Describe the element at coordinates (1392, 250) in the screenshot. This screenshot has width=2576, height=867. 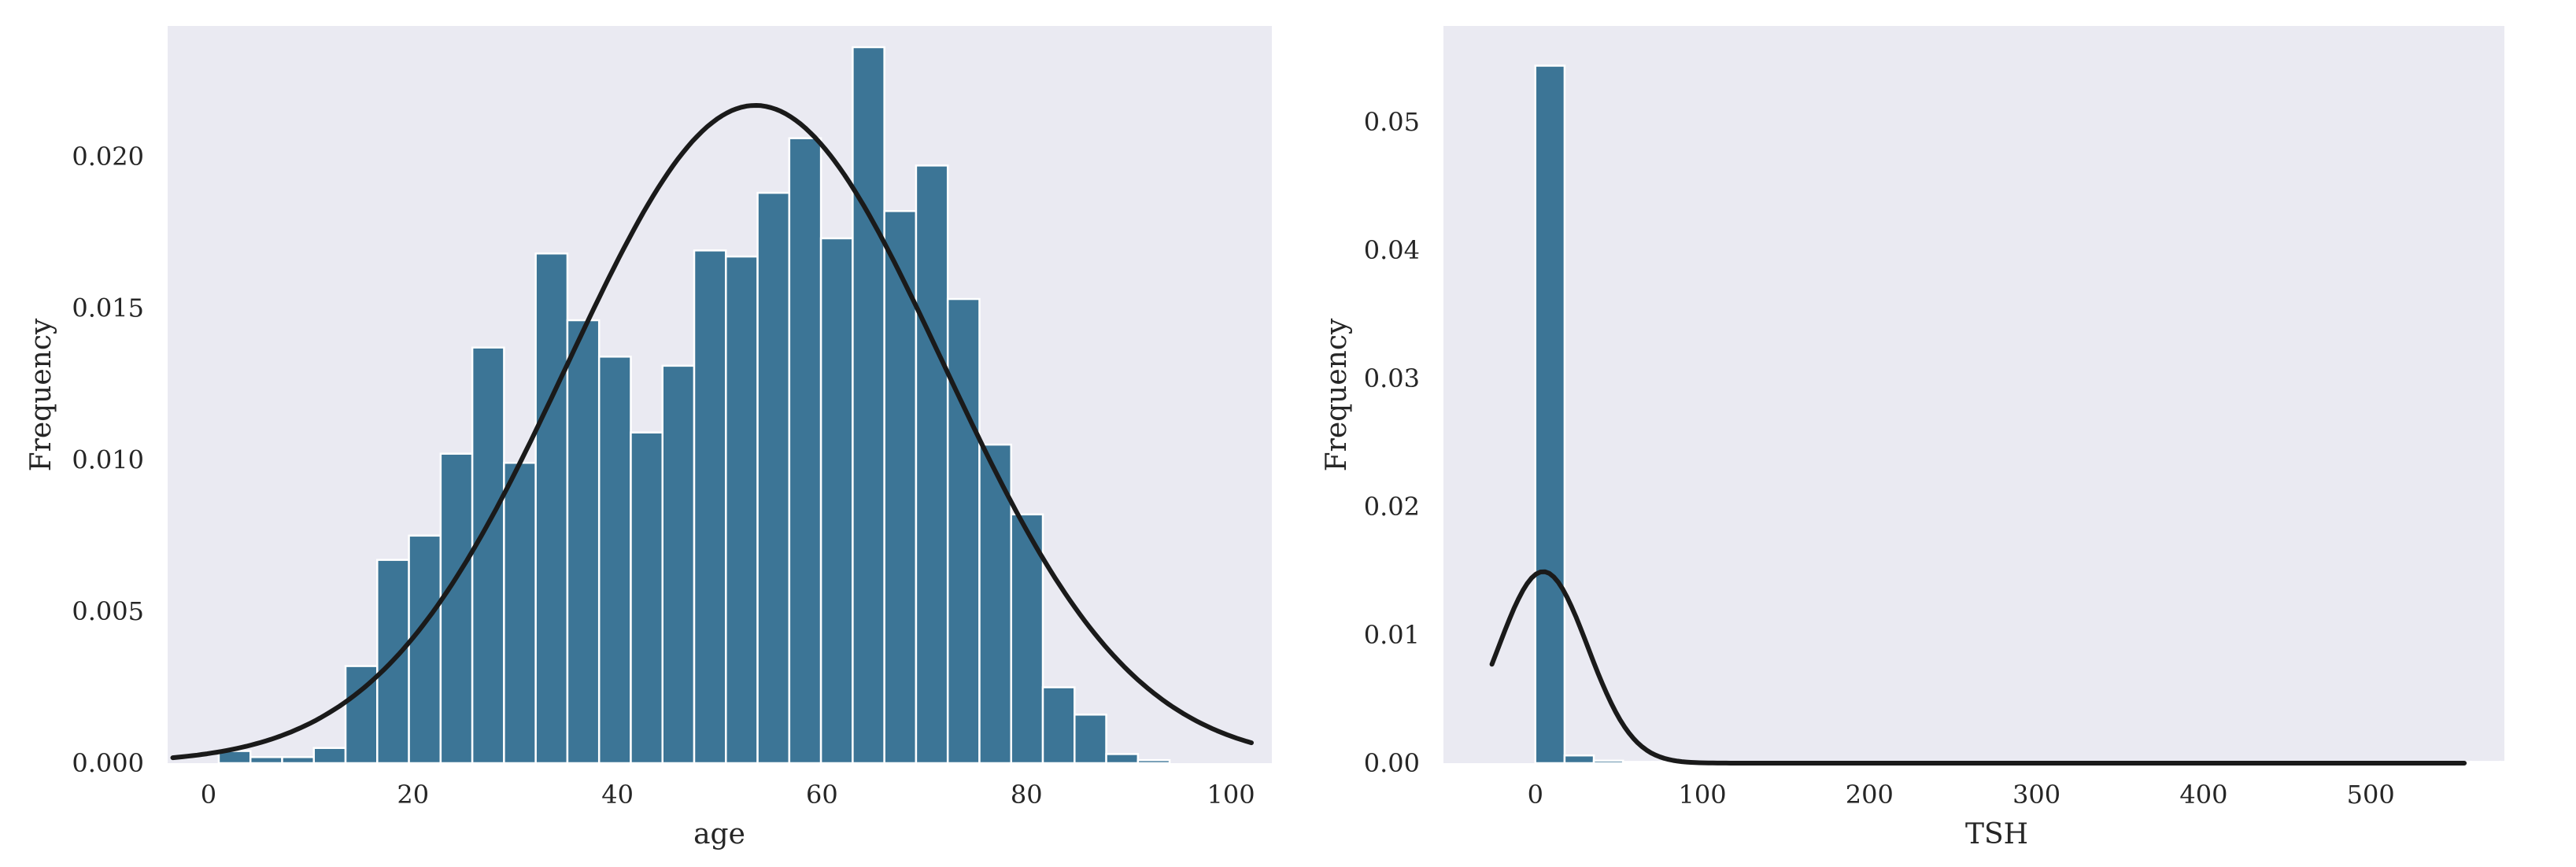
I see `y-tick-label: 0.04` at that location.